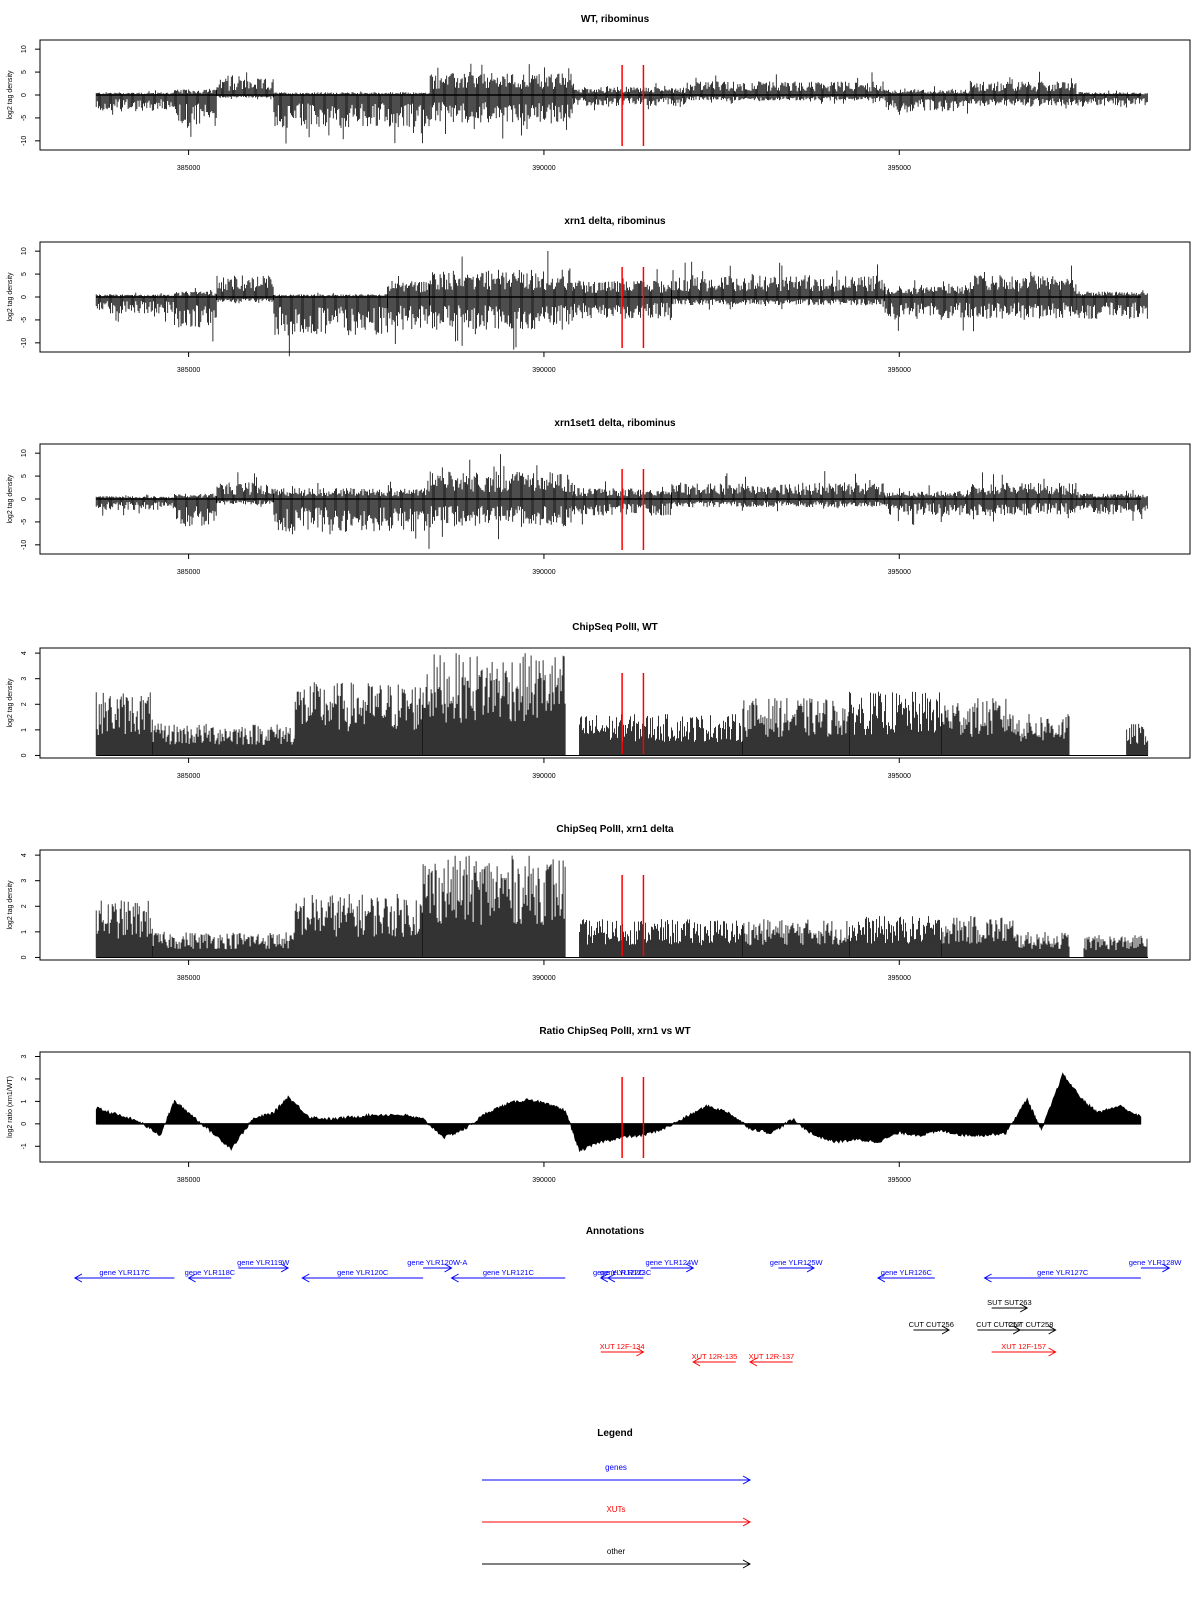 The width and height of the screenshot is (1200, 1600). I want to click on feature-label: gene YLR128W, so click(1156, 1262).